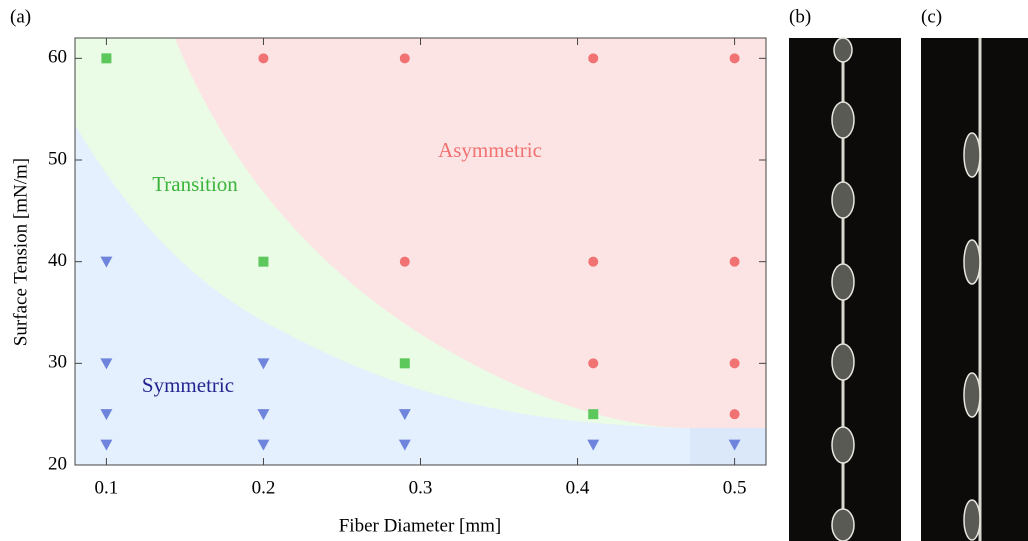 The width and height of the screenshot is (1028, 541). What do you see at coordinates (843, 289) in the screenshot?
I see `beads-b` at bounding box center [843, 289].